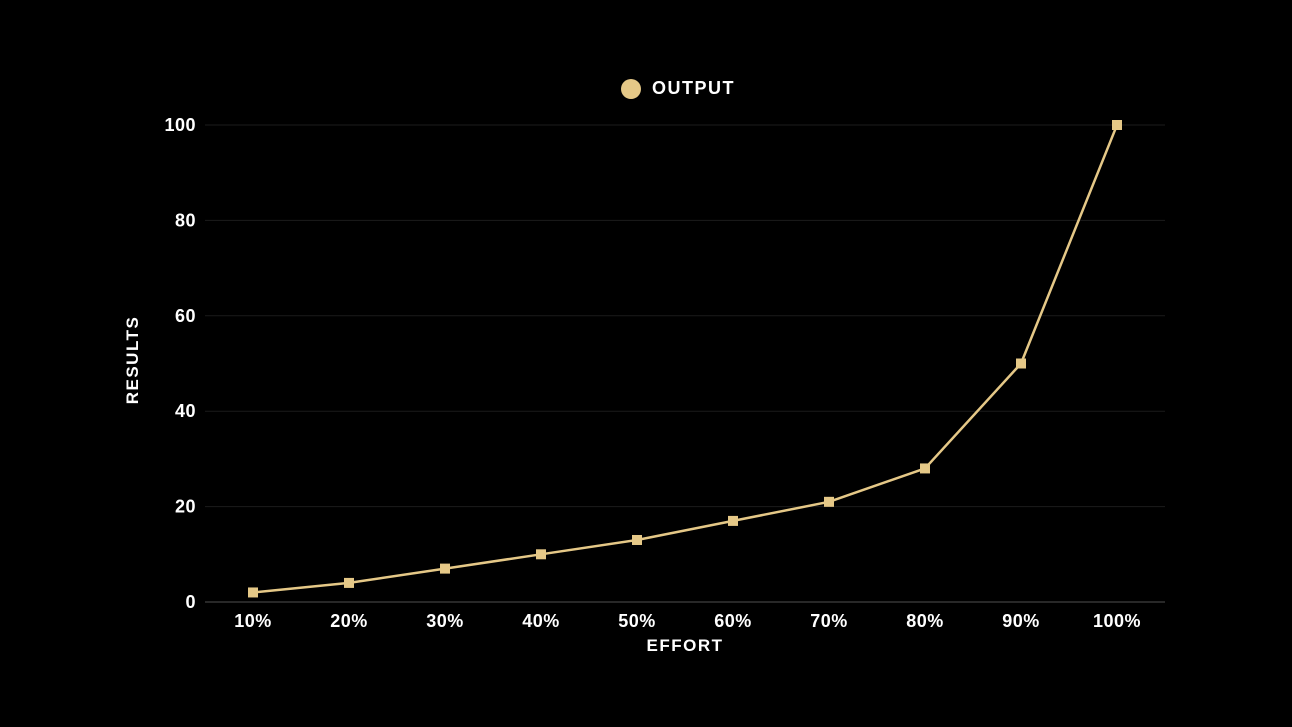 This screenshot has width=1292, height=727. I want to click on y-tick-label: 100, so click(180, 125).